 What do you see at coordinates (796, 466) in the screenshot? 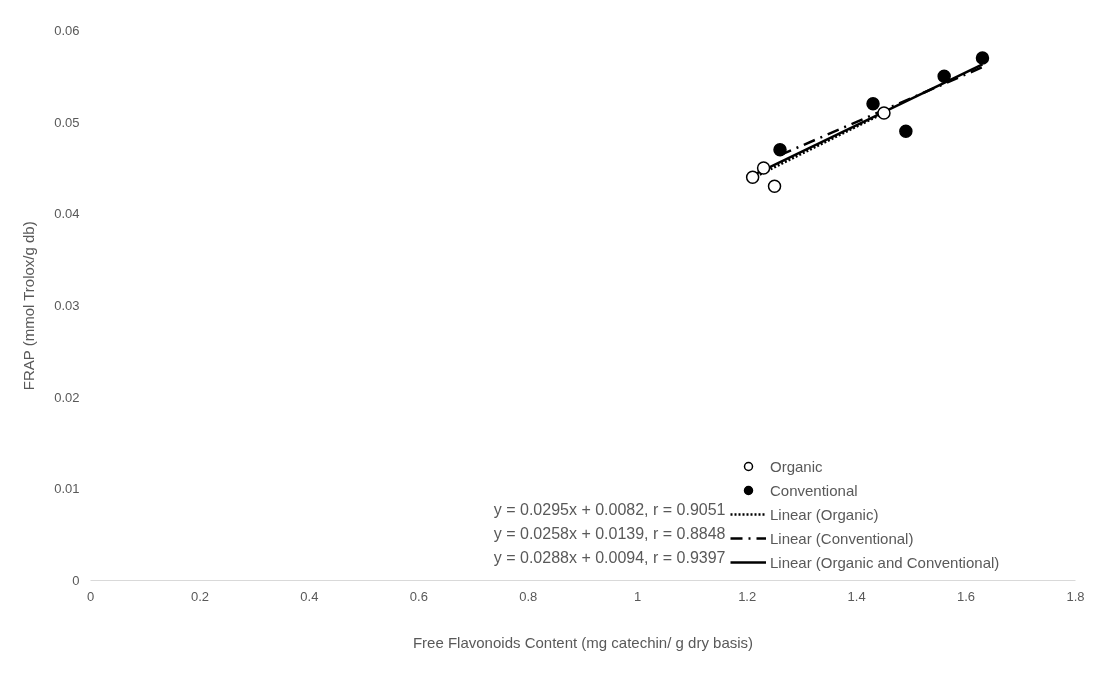
I see `legend-label: Organic` at bounding box center [796, 466].